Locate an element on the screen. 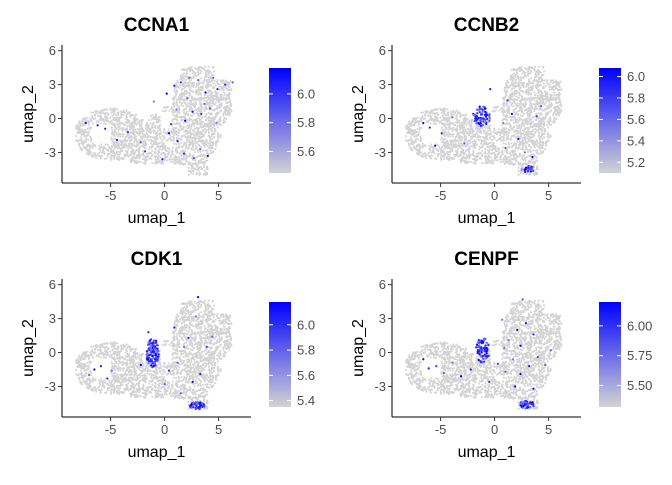 This screenshot has width=672, height=485. y-tick-label: 0 is located at coordinates (52, 118).